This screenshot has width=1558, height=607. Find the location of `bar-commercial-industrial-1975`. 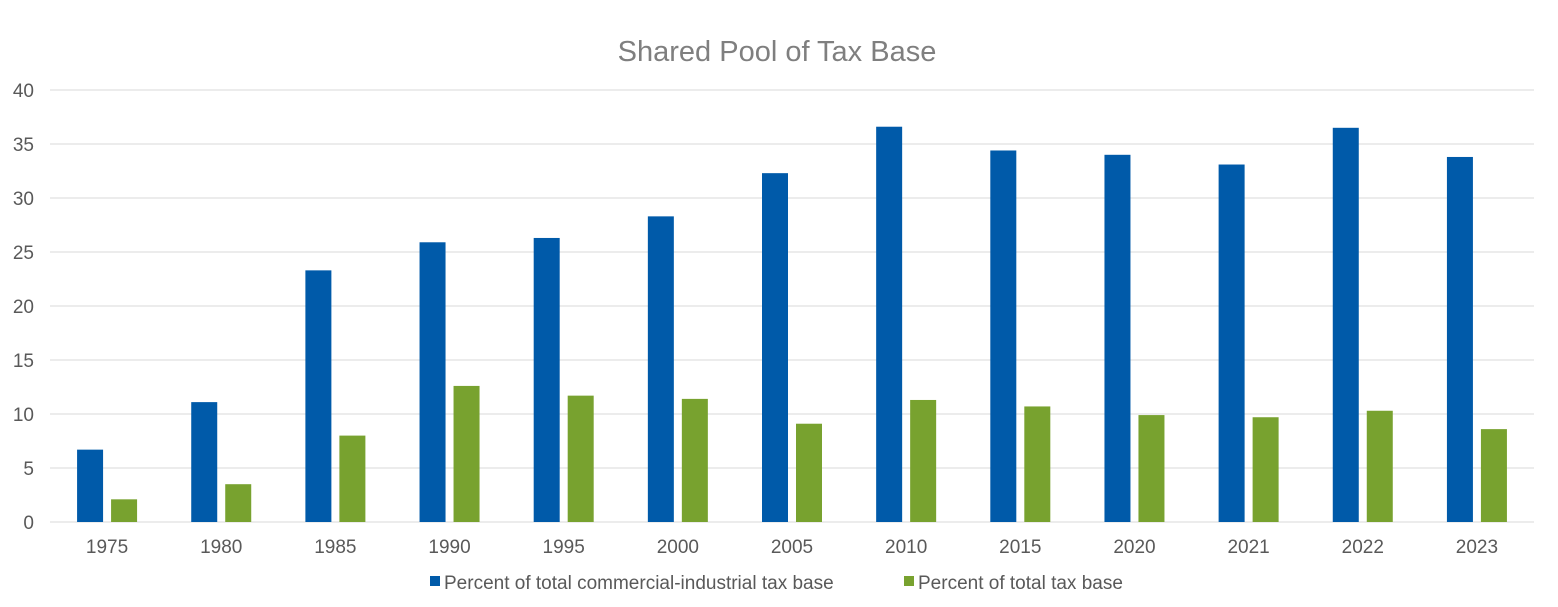

bar-commercial-industrial-1975 is located at coordinates (90, 485).